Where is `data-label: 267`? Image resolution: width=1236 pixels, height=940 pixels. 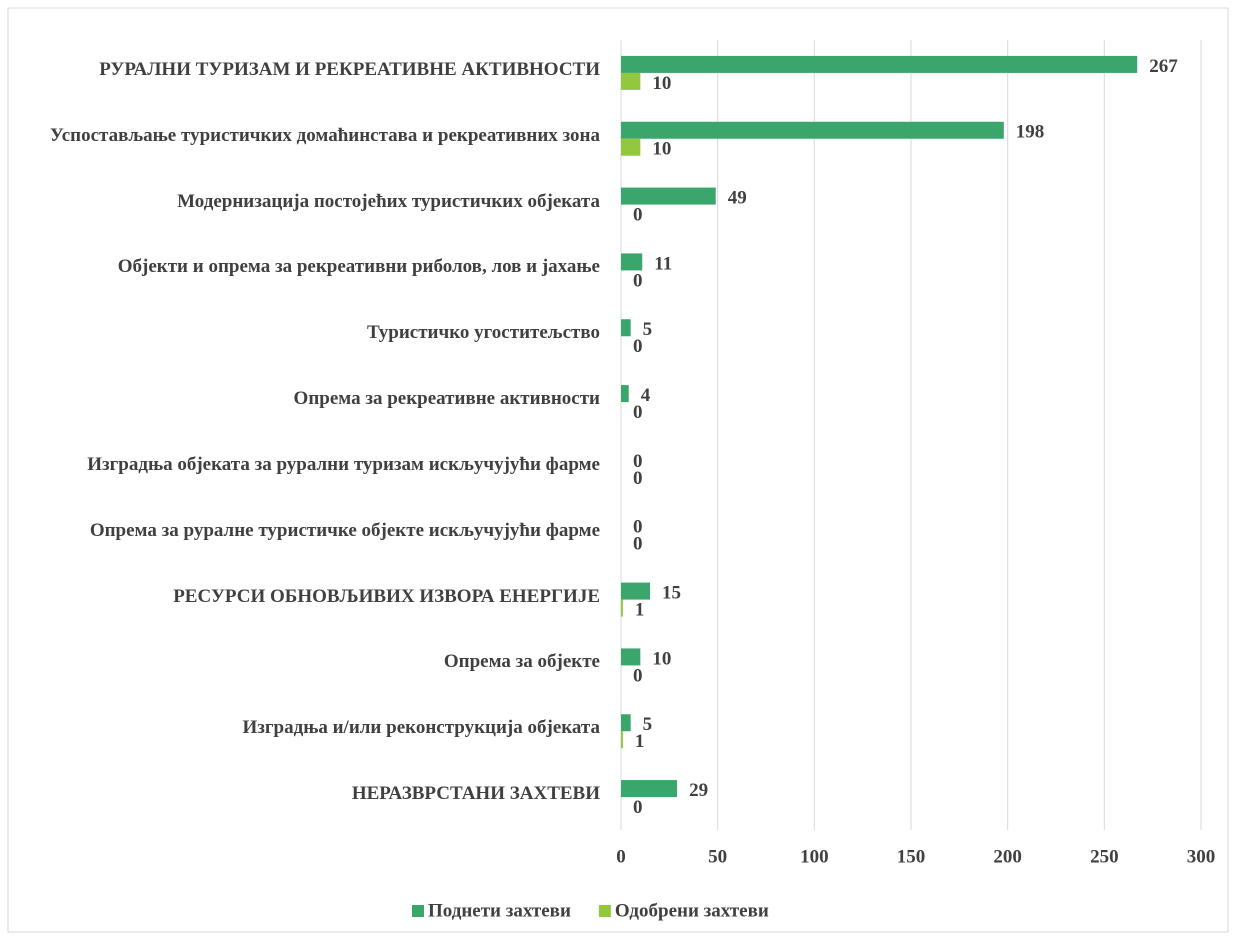
data-label: 267 is located at coordinates (1163, 66).